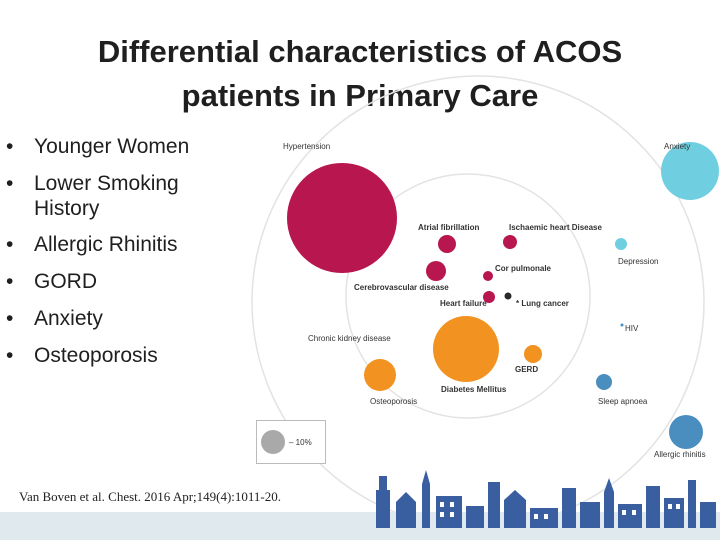 This screenshot has height=540, width=720. Describe the element at coordinates (68, 318) in the screenshot. I see `bullet-text: Anxiety` at that location.